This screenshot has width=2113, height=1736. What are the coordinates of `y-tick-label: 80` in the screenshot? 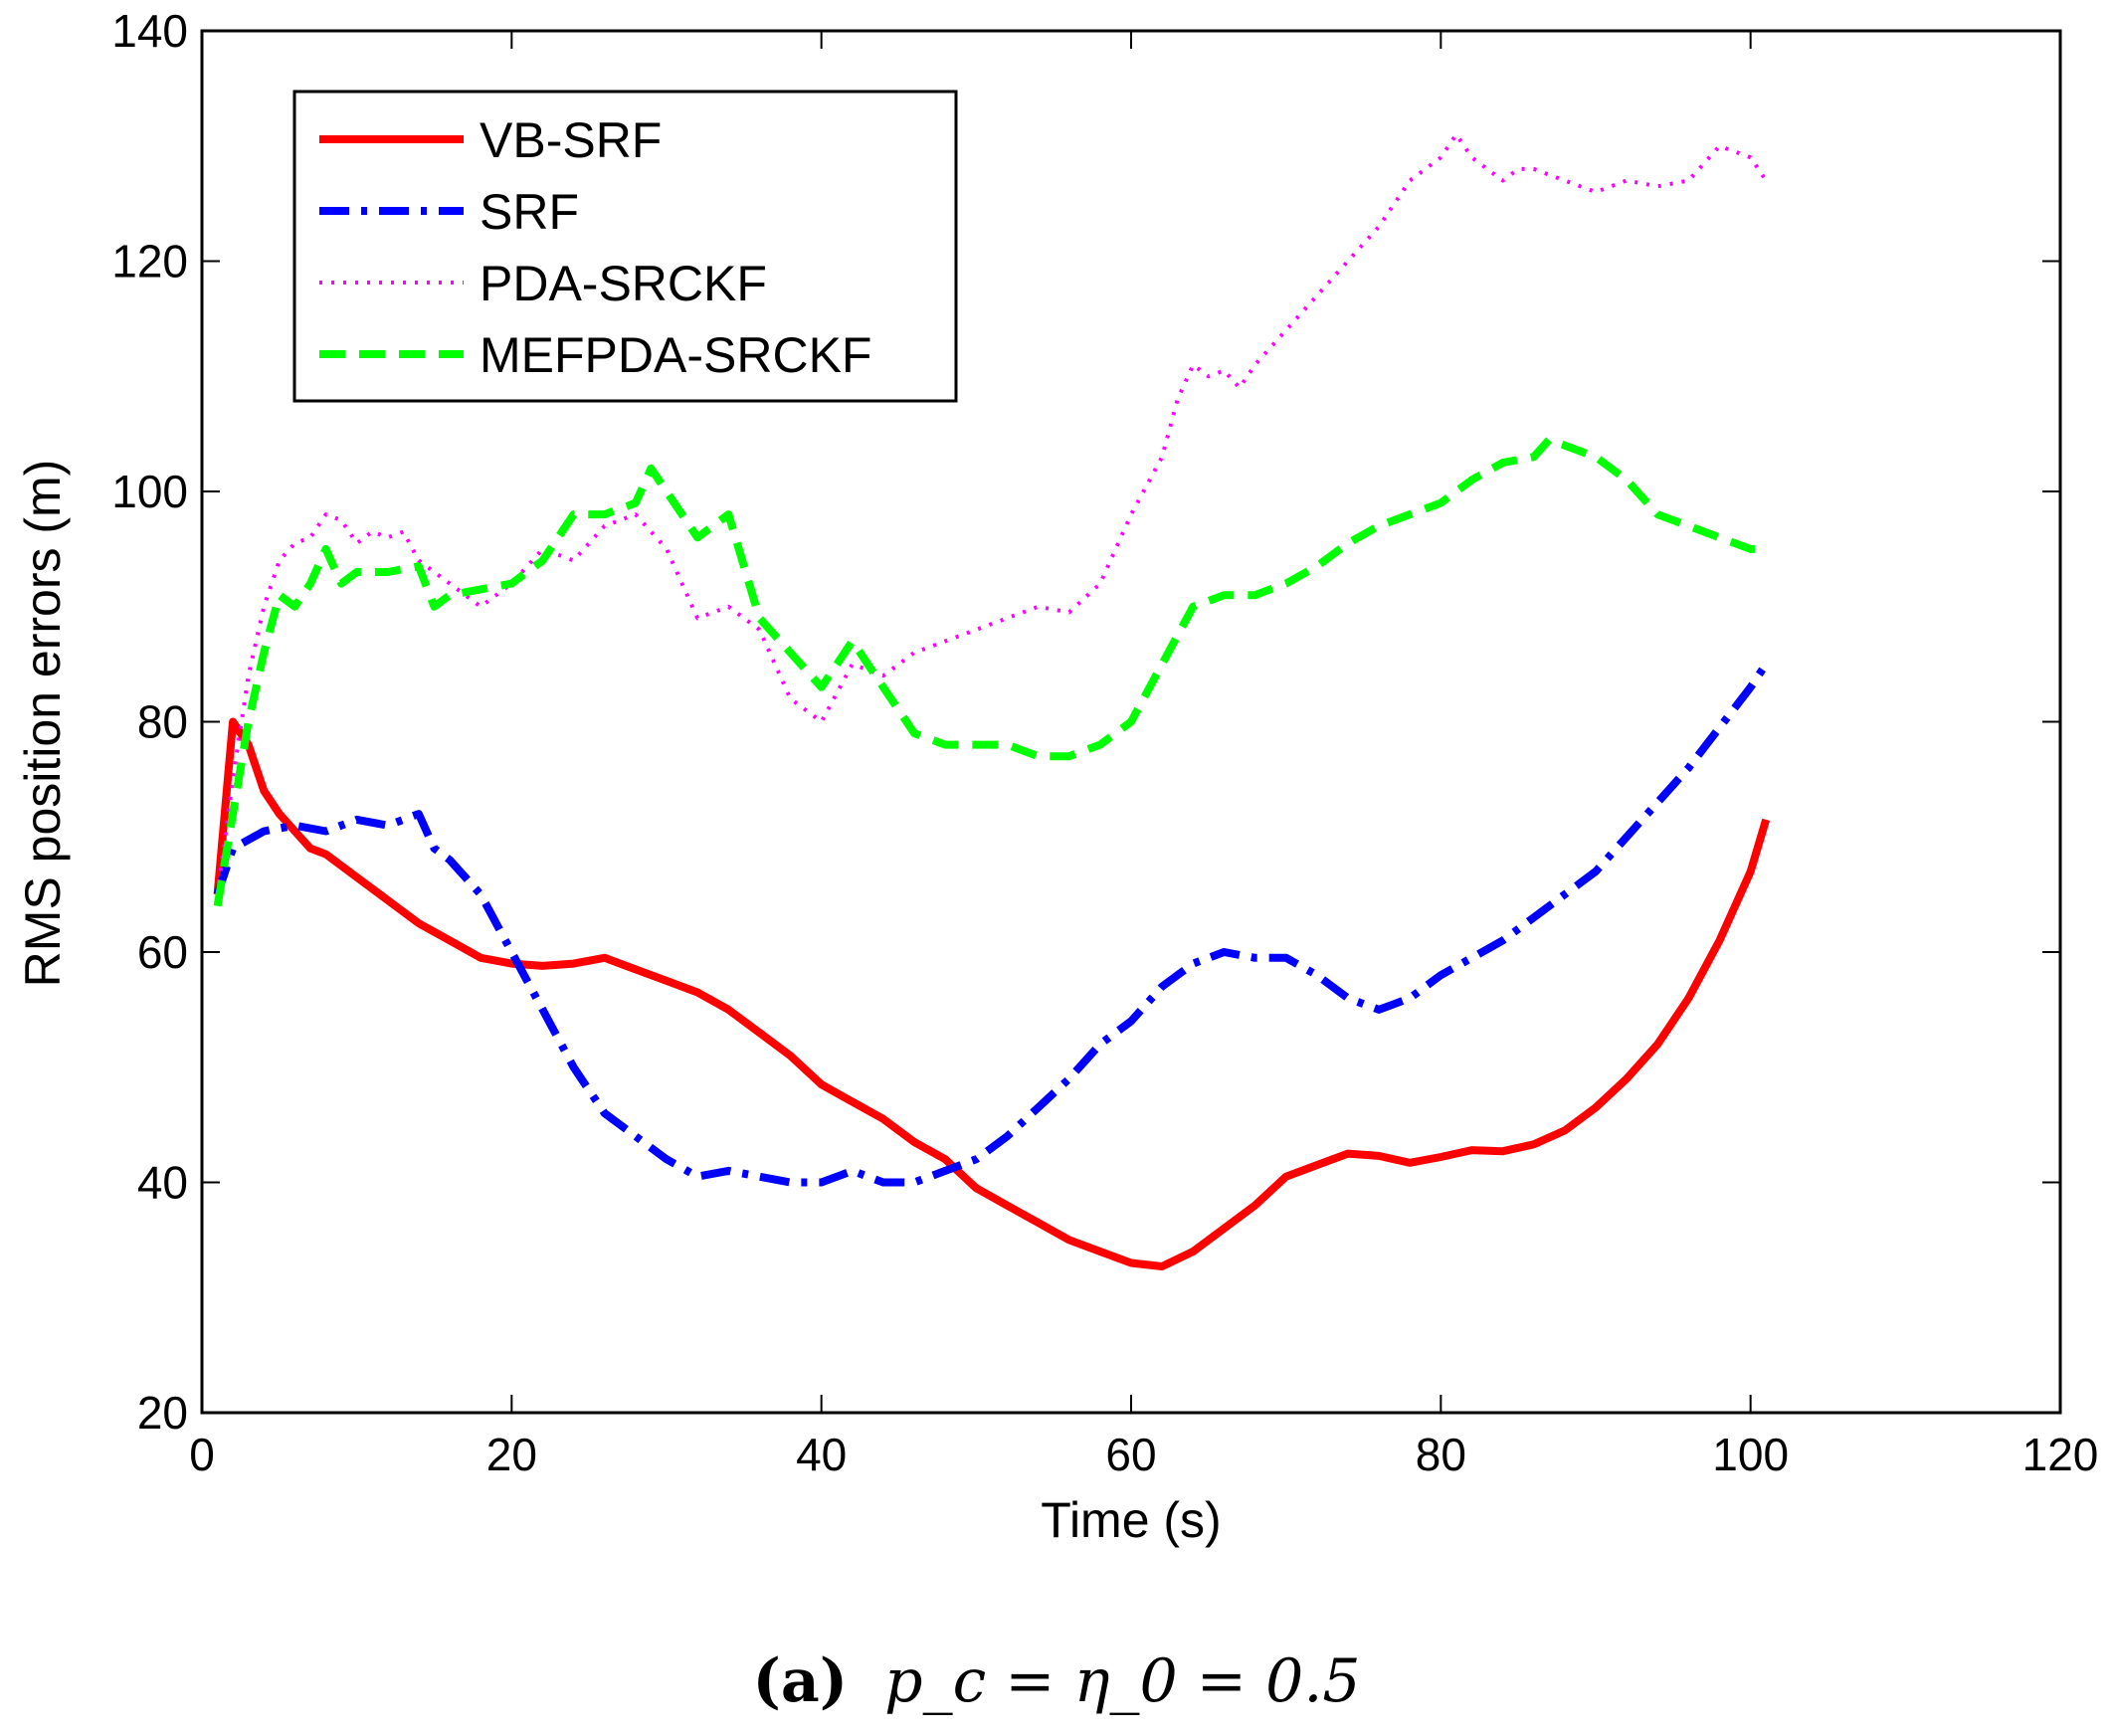 It's located at (162, 722).